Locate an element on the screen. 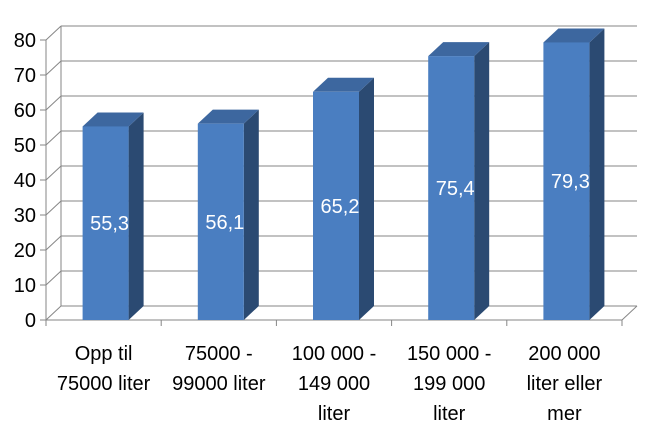  data-label: 75,4 is located at coordinates (455, 189).